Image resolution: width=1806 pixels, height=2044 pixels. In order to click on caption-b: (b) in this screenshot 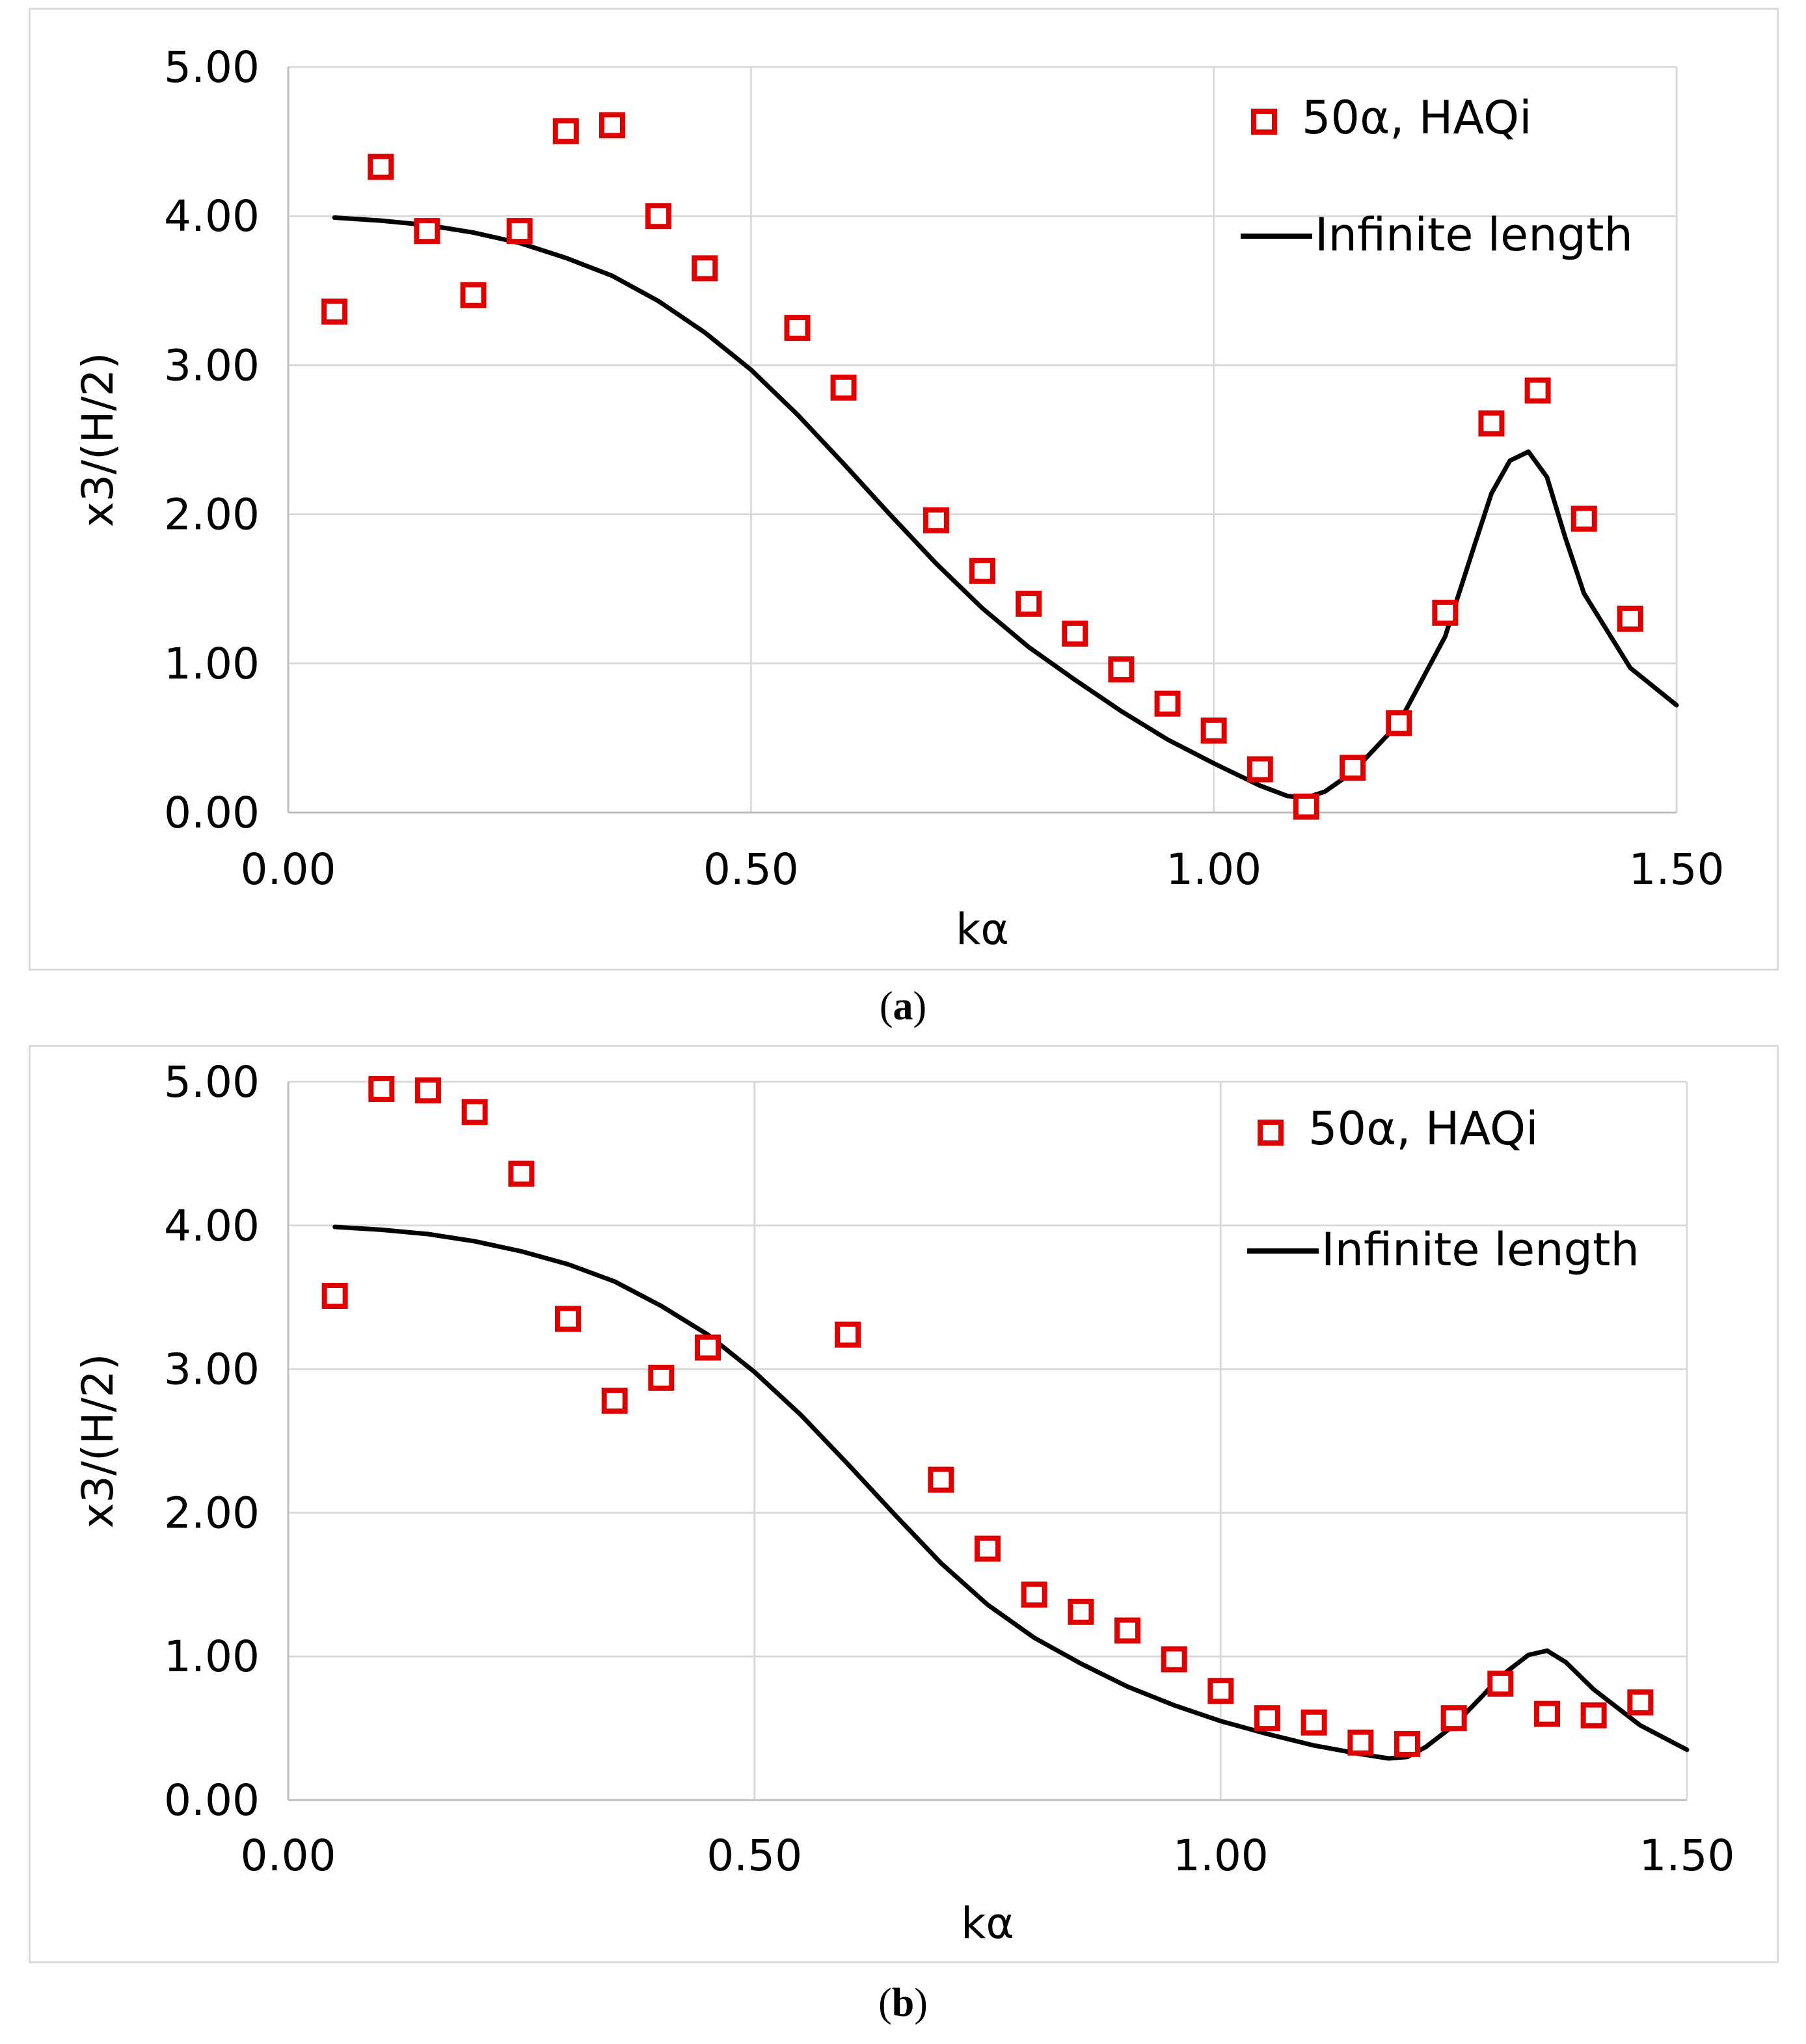, I will do `click(903, 2003)`.